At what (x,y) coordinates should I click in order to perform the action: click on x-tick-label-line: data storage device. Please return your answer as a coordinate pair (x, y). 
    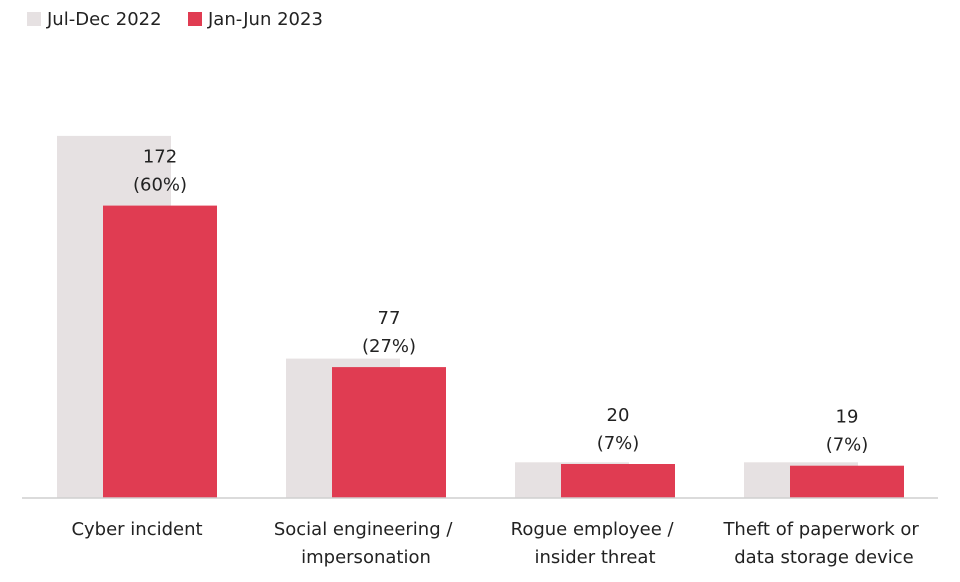
    Looking at the image, I should click on (824, 557).